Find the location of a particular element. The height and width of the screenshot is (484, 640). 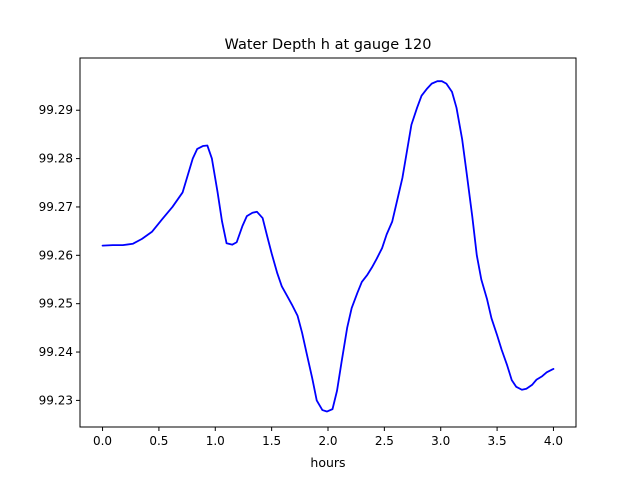

x-tick-label: 0.0 is located at coordinates (102, 441).